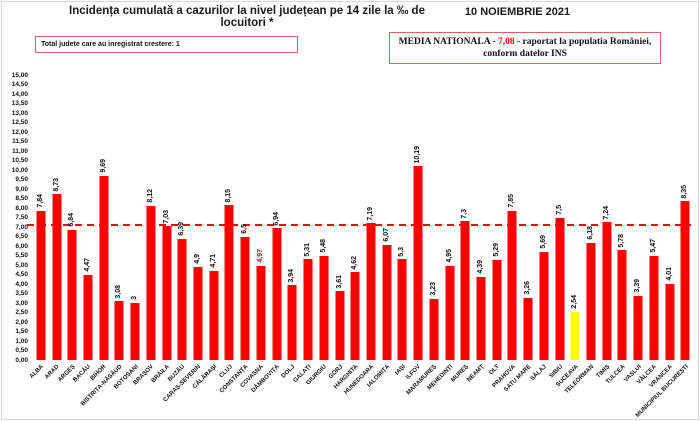  I want to click on bar-sibiu, so click(560, 288).